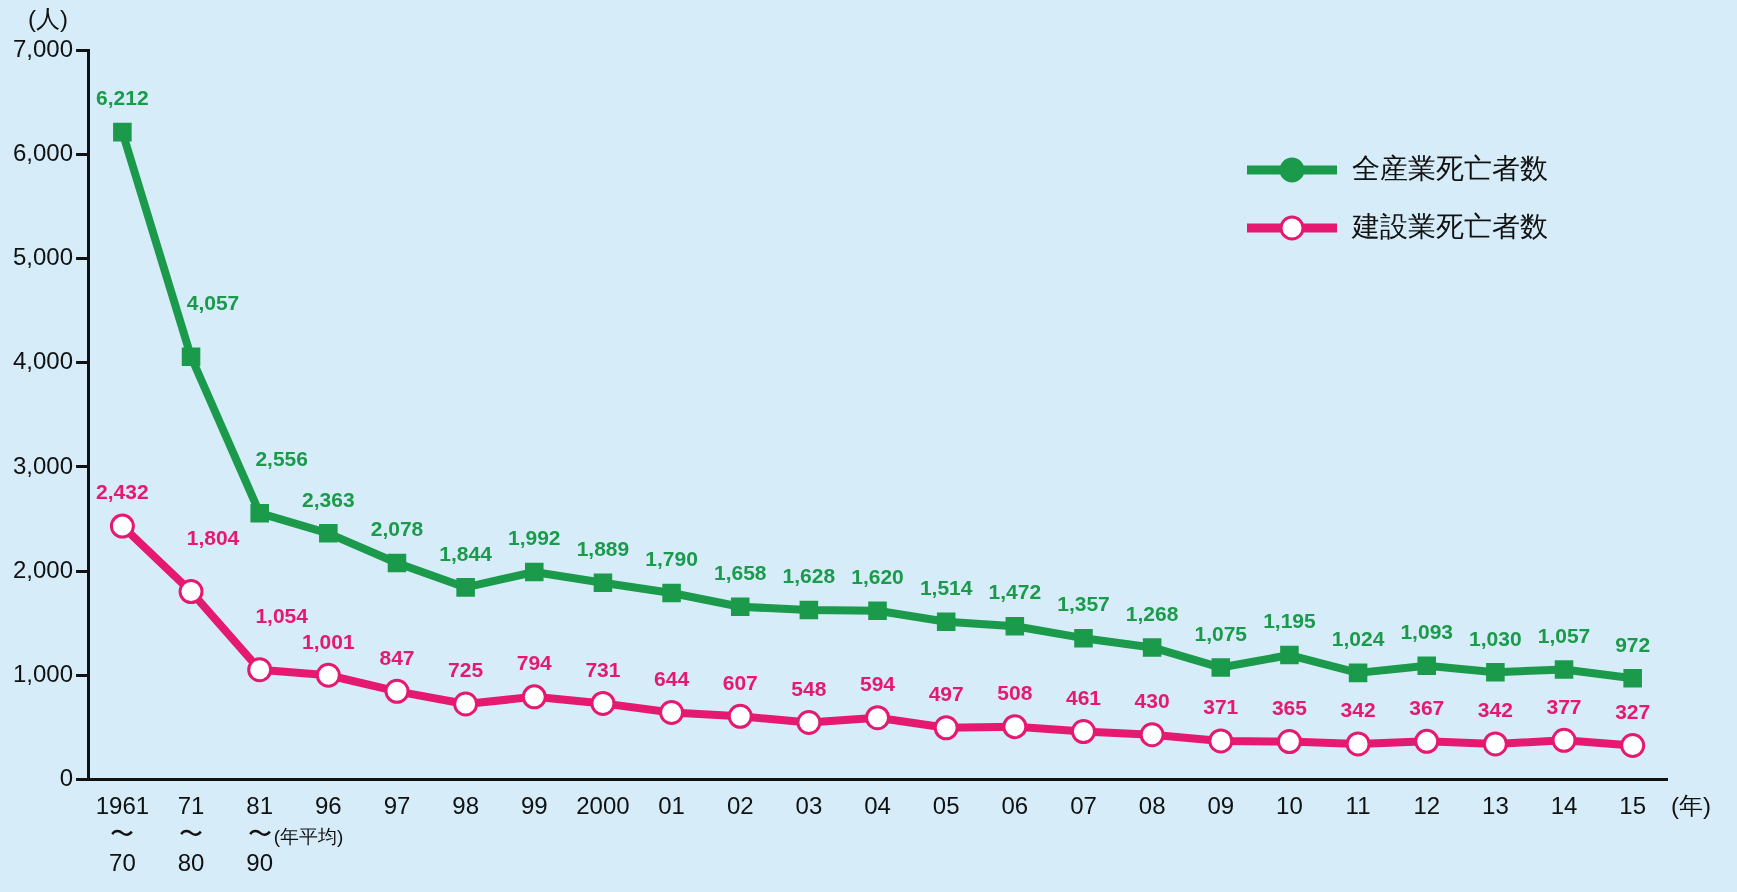 The image size is (1737, 892). I want to click on y-tick-label: 6,000, so click(43, 152).